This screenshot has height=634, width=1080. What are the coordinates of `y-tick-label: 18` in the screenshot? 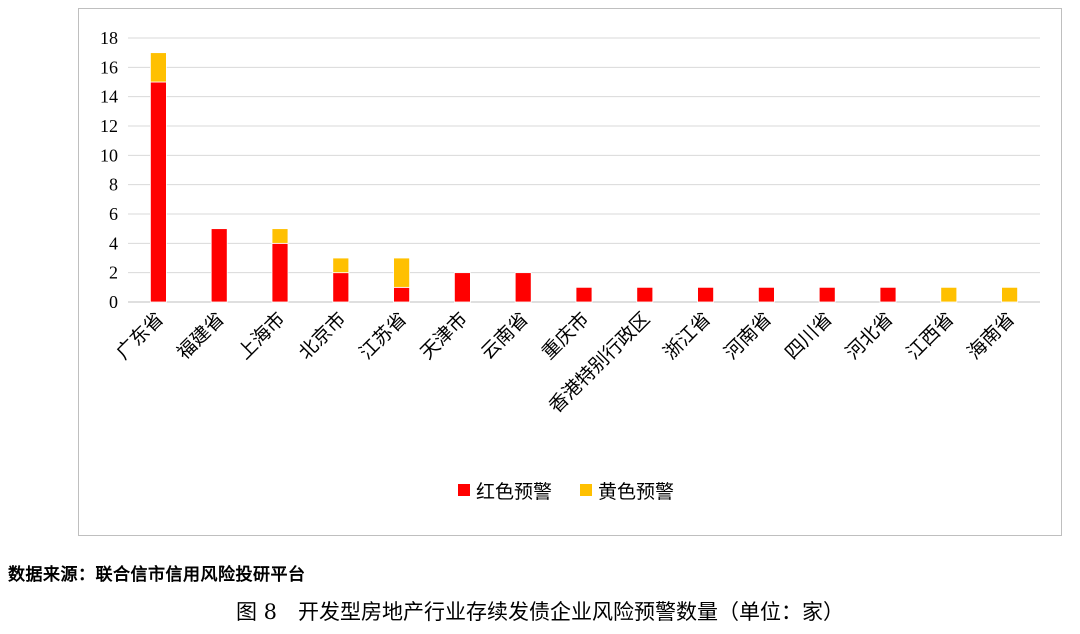 It's located at (109, 38).